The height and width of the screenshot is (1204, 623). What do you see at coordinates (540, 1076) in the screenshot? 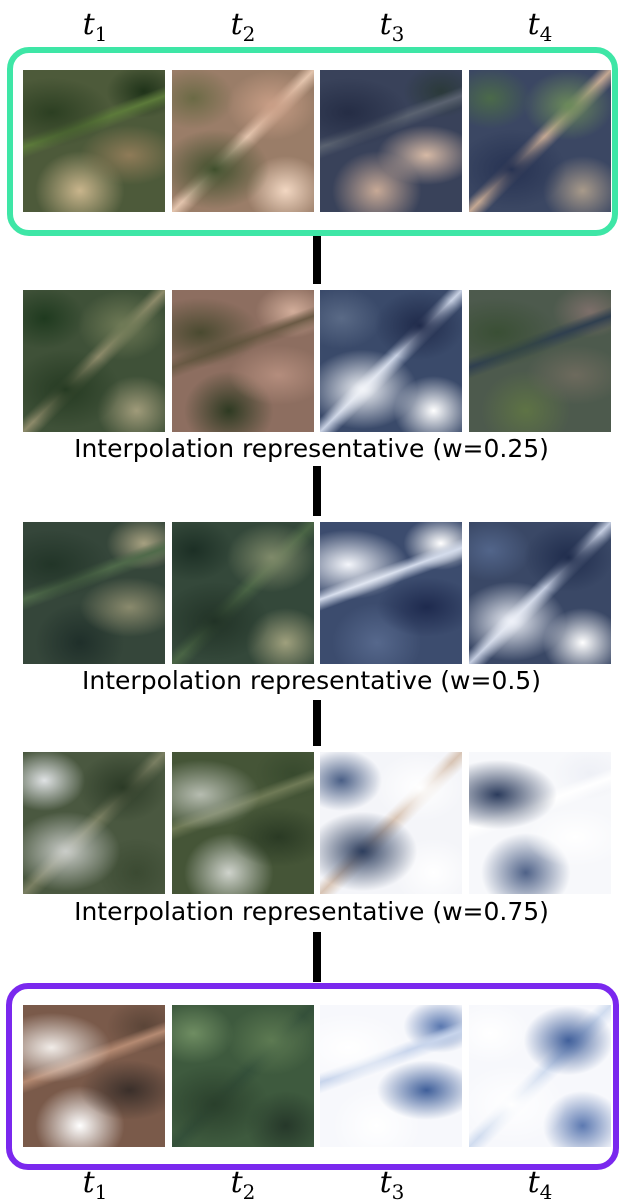
I see `image-tile-anchor-end-t4` at bounding box center [540, 1076].